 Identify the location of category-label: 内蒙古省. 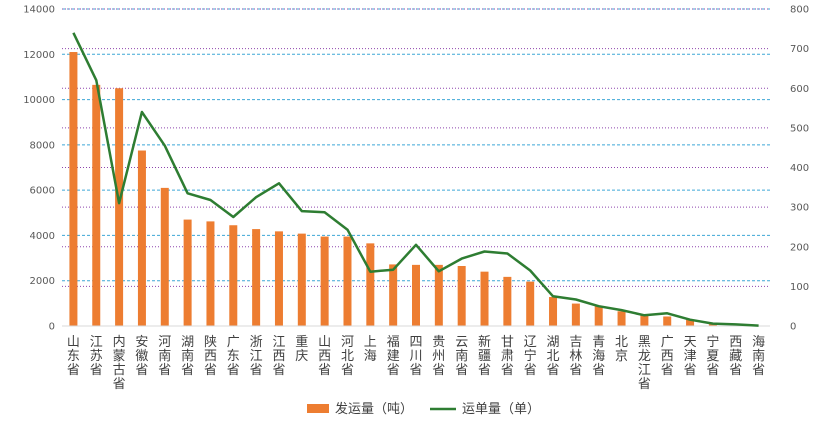
(119, 363).